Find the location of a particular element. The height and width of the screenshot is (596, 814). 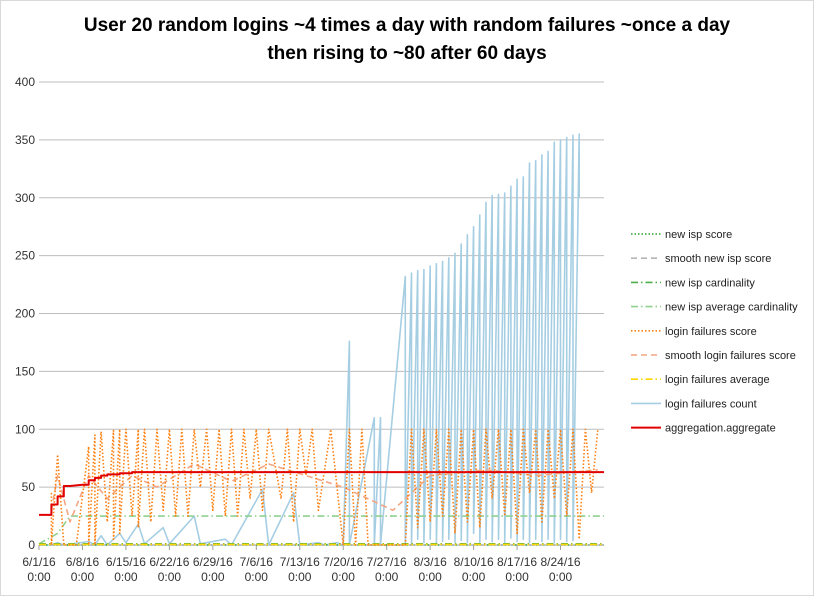

x-tick-label-date: 8/3/16 is located at coordinates (430, 562).